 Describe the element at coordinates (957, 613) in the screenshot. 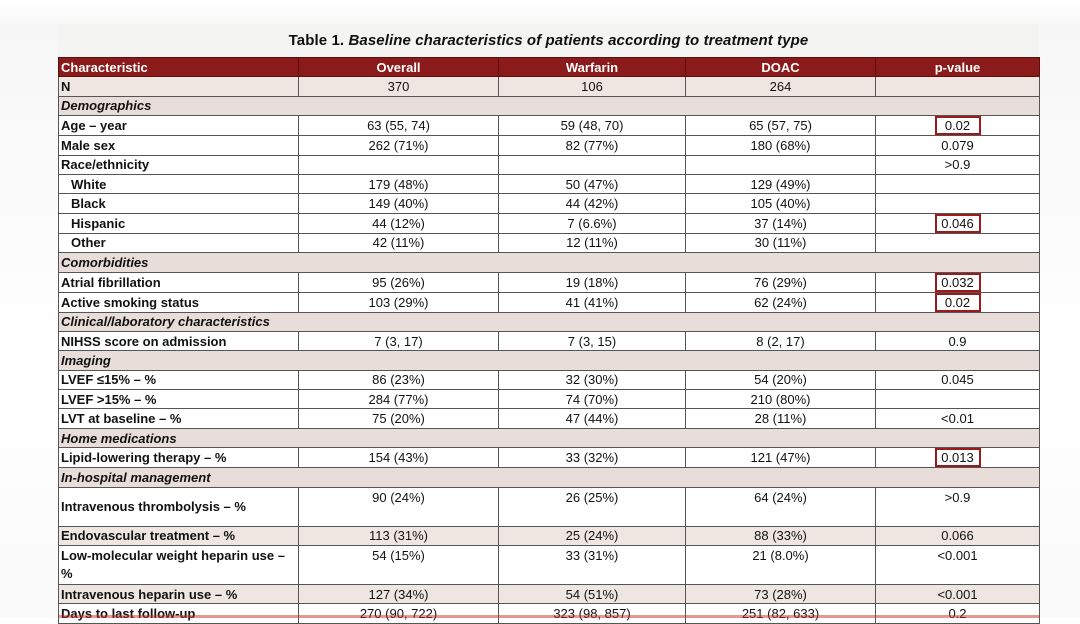

I see `p-value-cell: 0.2` at that location.